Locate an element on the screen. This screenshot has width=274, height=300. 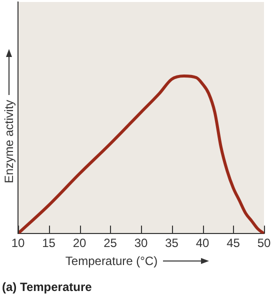
x-tick-label: 10 is located at coordinates (18, 243).